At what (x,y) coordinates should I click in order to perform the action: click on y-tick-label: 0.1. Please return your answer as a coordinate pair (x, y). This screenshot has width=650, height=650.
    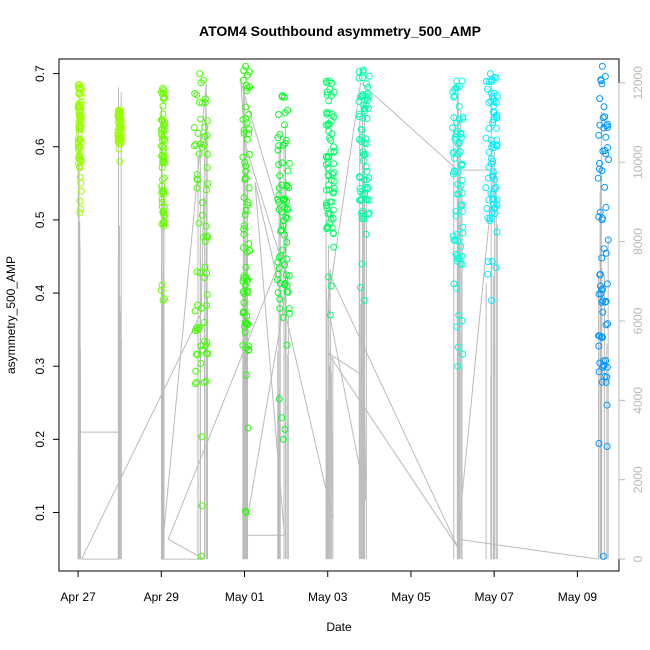
    Looking at the image, I should click on (40, 512).